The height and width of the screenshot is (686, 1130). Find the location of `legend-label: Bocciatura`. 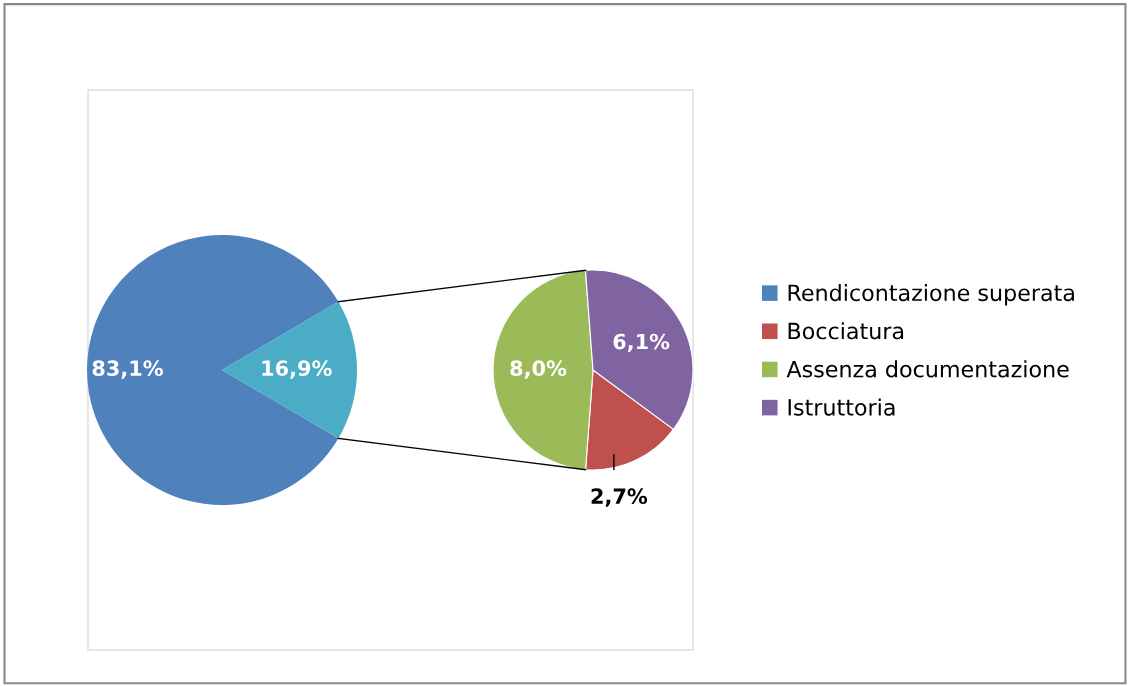

legend-label: Bocciatura is located at coordinates (846, 331).